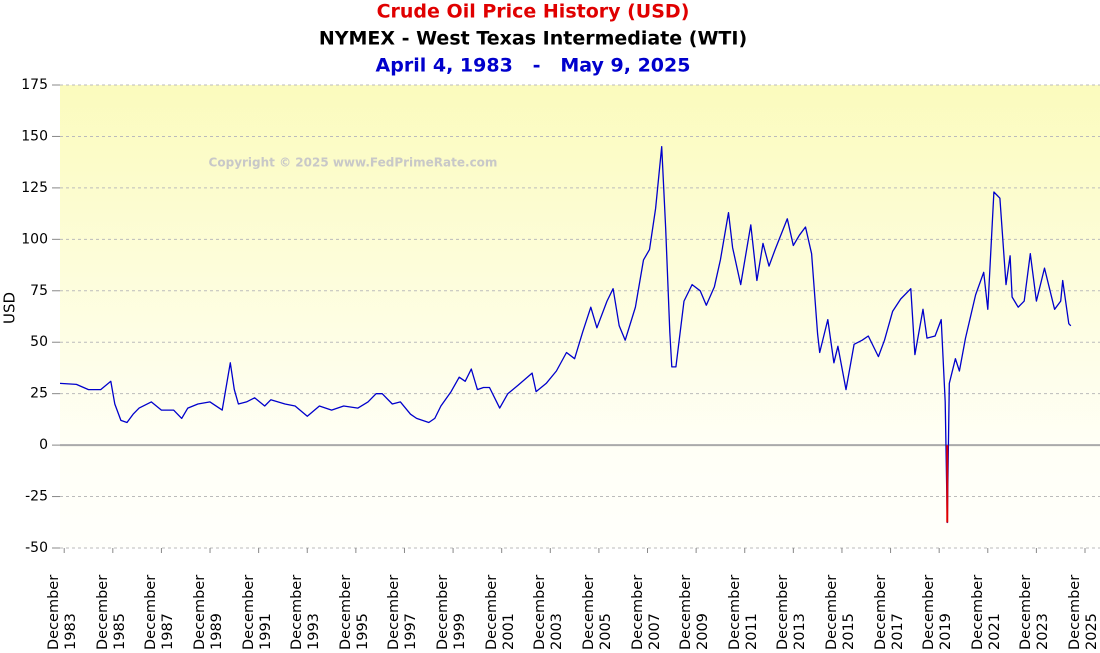 This screenshot has height=653, width=1100. What do you see at coordinates (36, 548) in the screenshot?
I see `y-tick-label: -50` at bounding box center [36, 548].